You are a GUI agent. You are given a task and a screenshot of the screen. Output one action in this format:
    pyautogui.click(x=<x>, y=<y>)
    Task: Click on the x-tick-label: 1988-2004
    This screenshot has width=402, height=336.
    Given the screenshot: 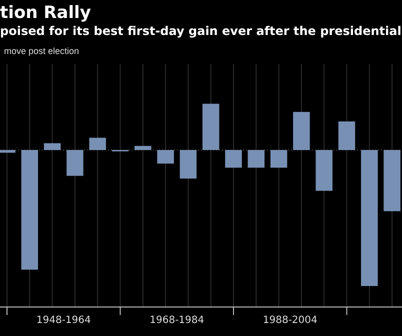 What is the action you would take?
    pyautogui.click(x=290, y=320)
    